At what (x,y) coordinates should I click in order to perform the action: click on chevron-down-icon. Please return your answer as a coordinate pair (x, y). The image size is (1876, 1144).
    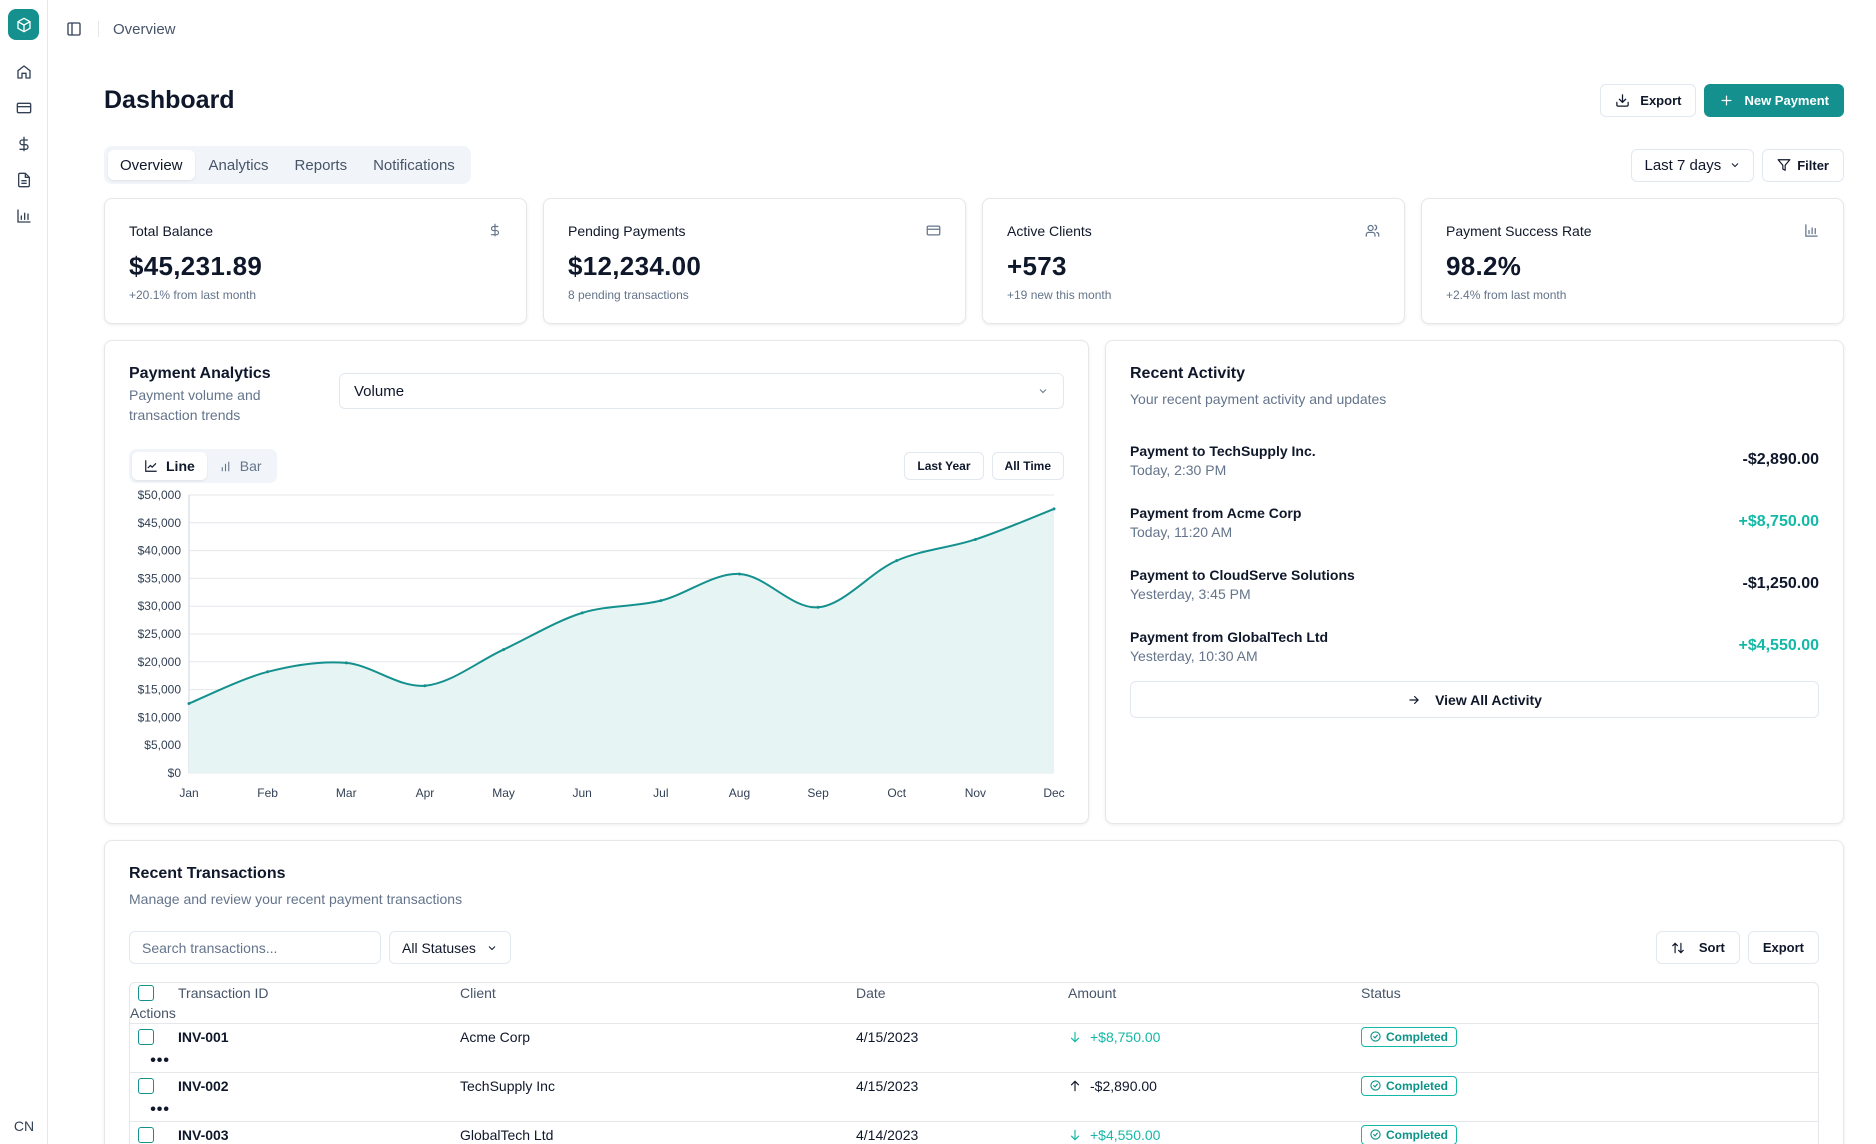
    Looking at the image, I should click on (1735, 165).